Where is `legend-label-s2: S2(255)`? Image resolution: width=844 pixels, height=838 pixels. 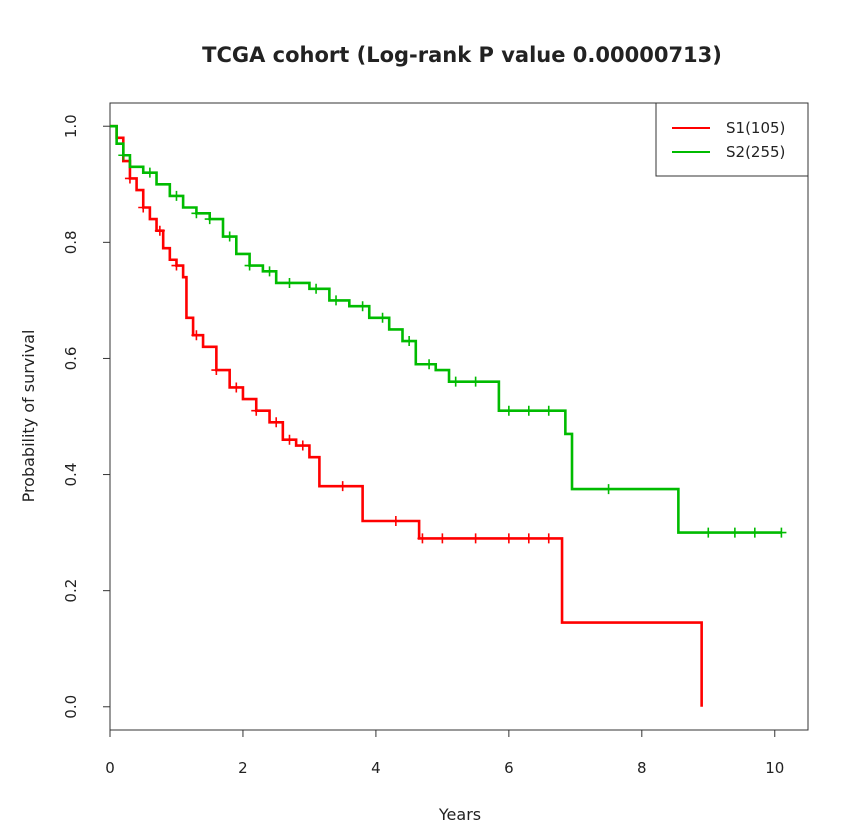 legend-label-s2: S2(255) is located at coordinates (755, 152).